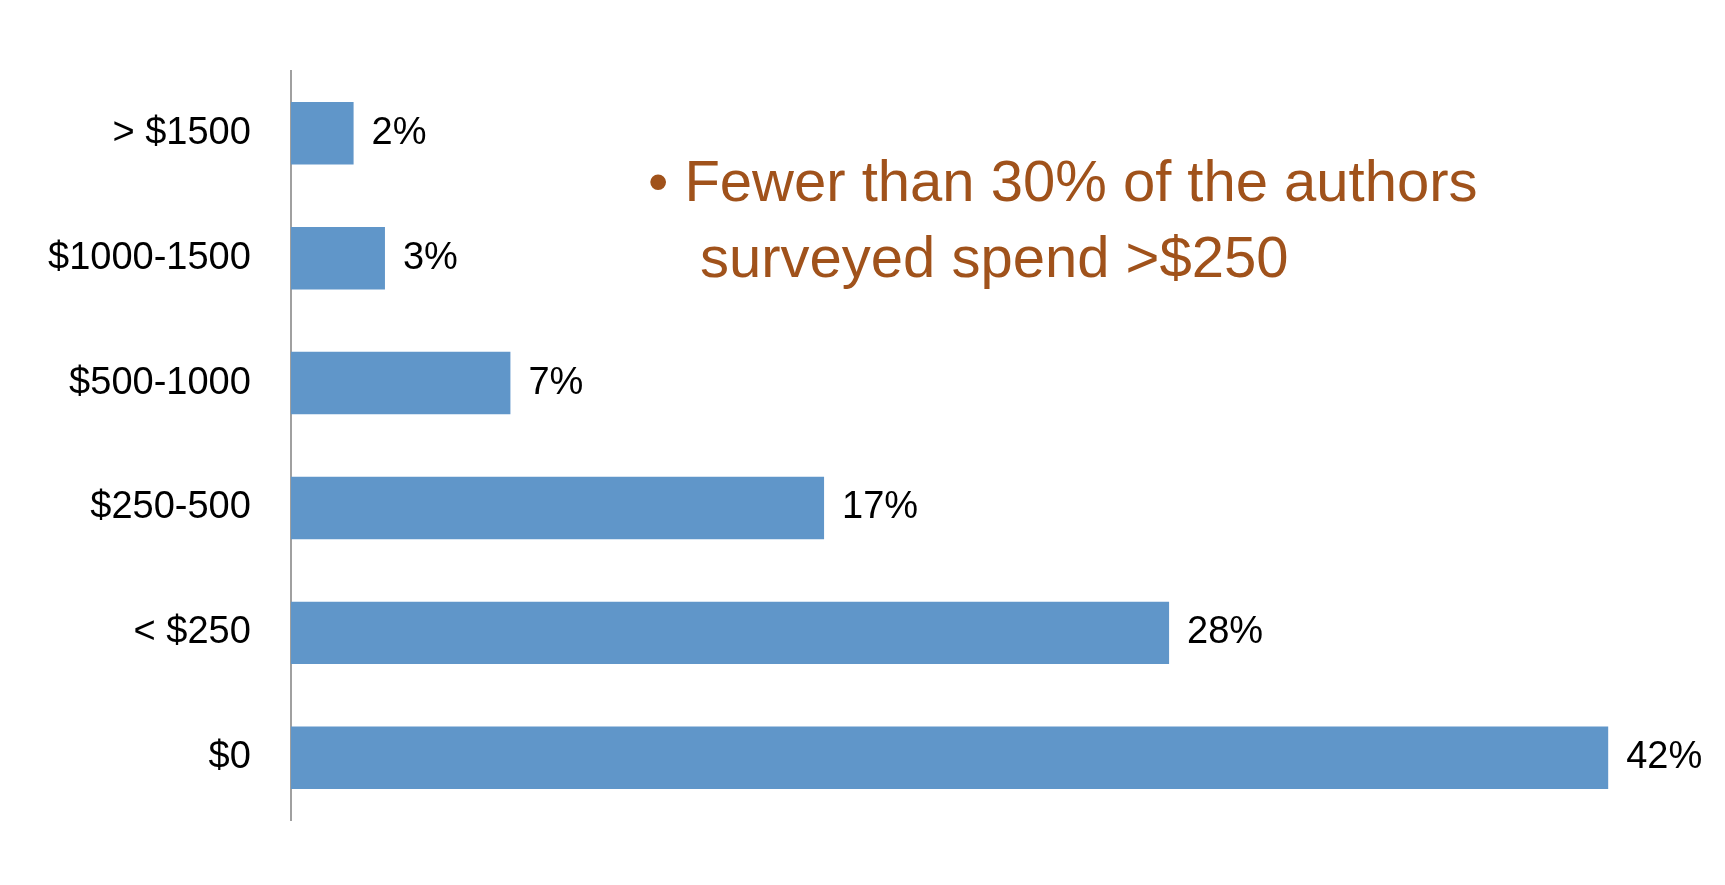 This screenshot has height=885, width=1725. What do you see at coordinates (160, 380) in the screenshot?
I see `y-tick-label: $500-1000` at bounding box center [160, 380].